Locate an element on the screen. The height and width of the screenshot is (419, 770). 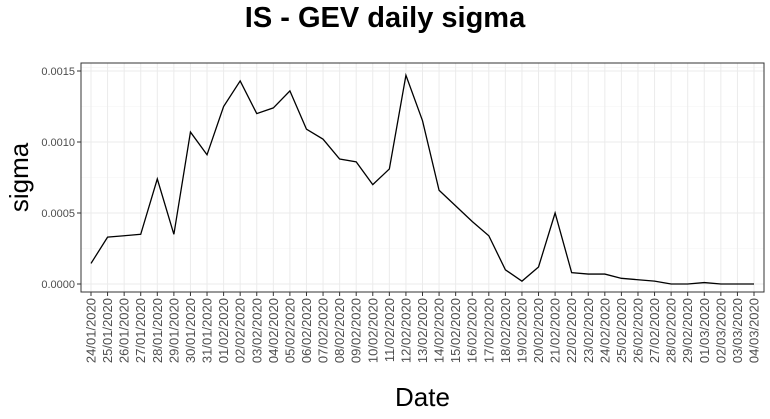
x-tick-label: 22/02/2020 is located at coordinates (571, 330).